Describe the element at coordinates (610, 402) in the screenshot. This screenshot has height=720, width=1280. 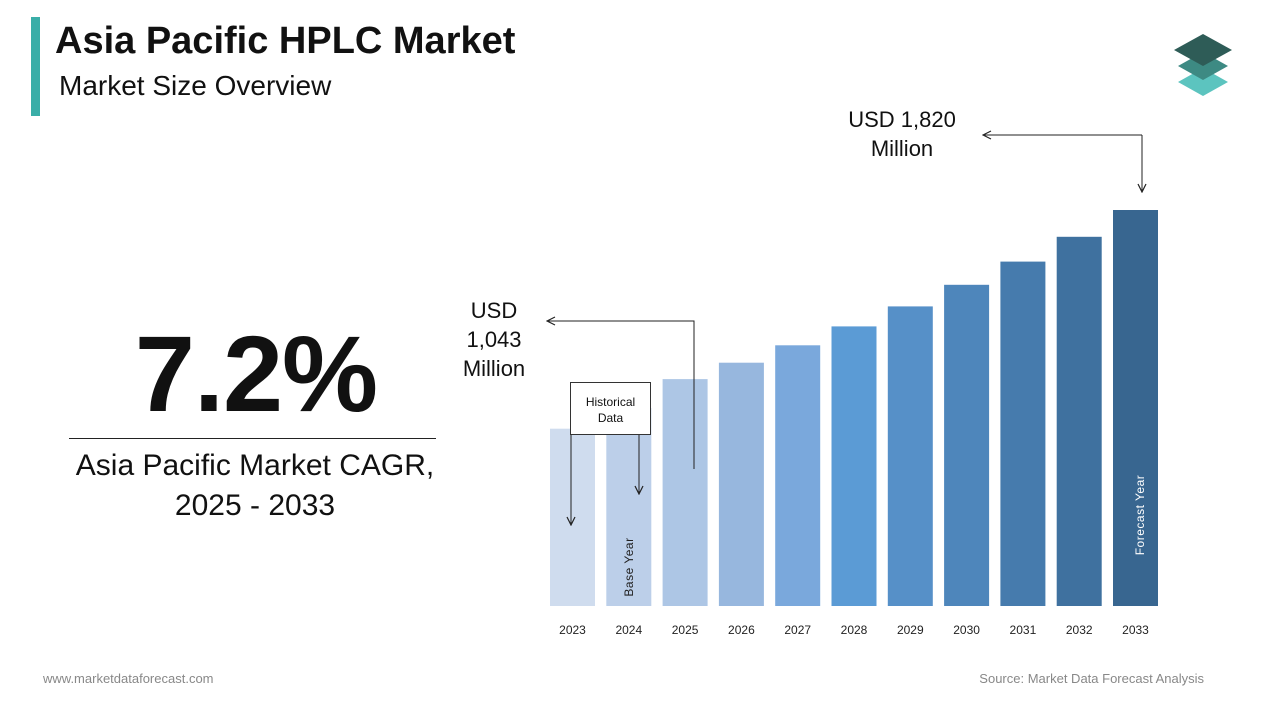
I see `historical-line-1: Historical` at that location.